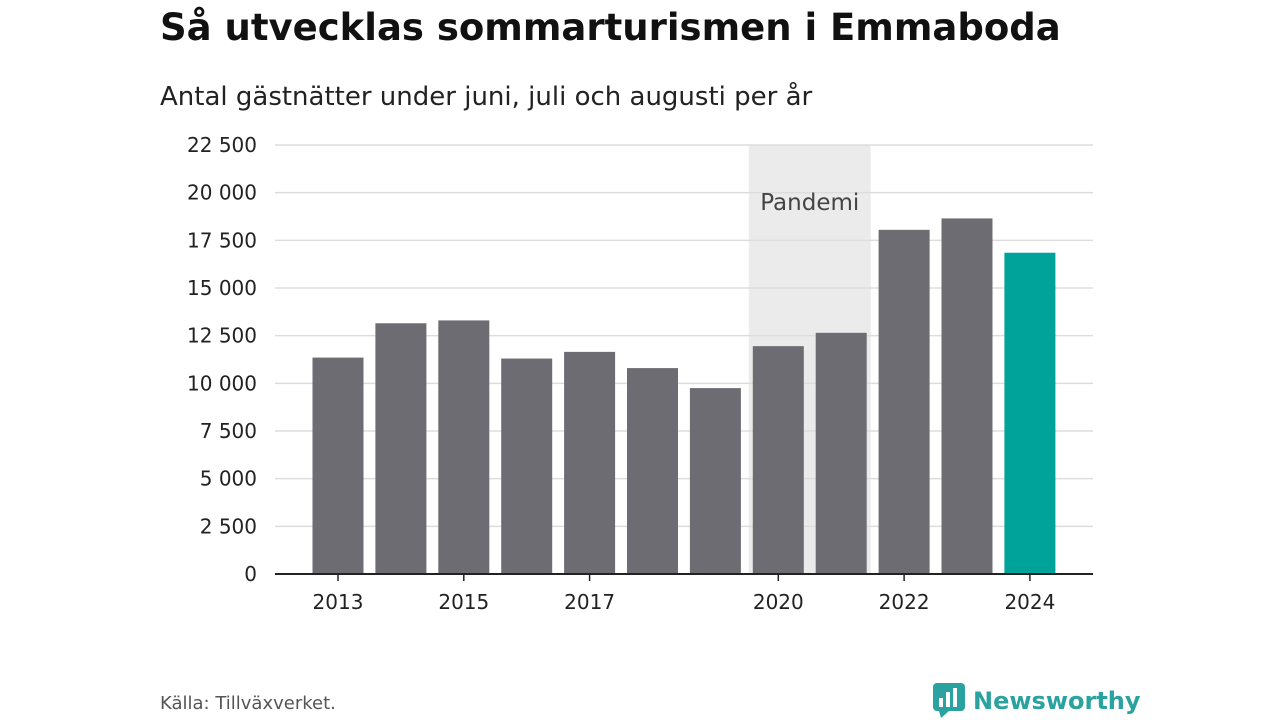 This screenshot has height=720, width=1280. I want to click on x-tick-label: 2020, so click(778, 602).